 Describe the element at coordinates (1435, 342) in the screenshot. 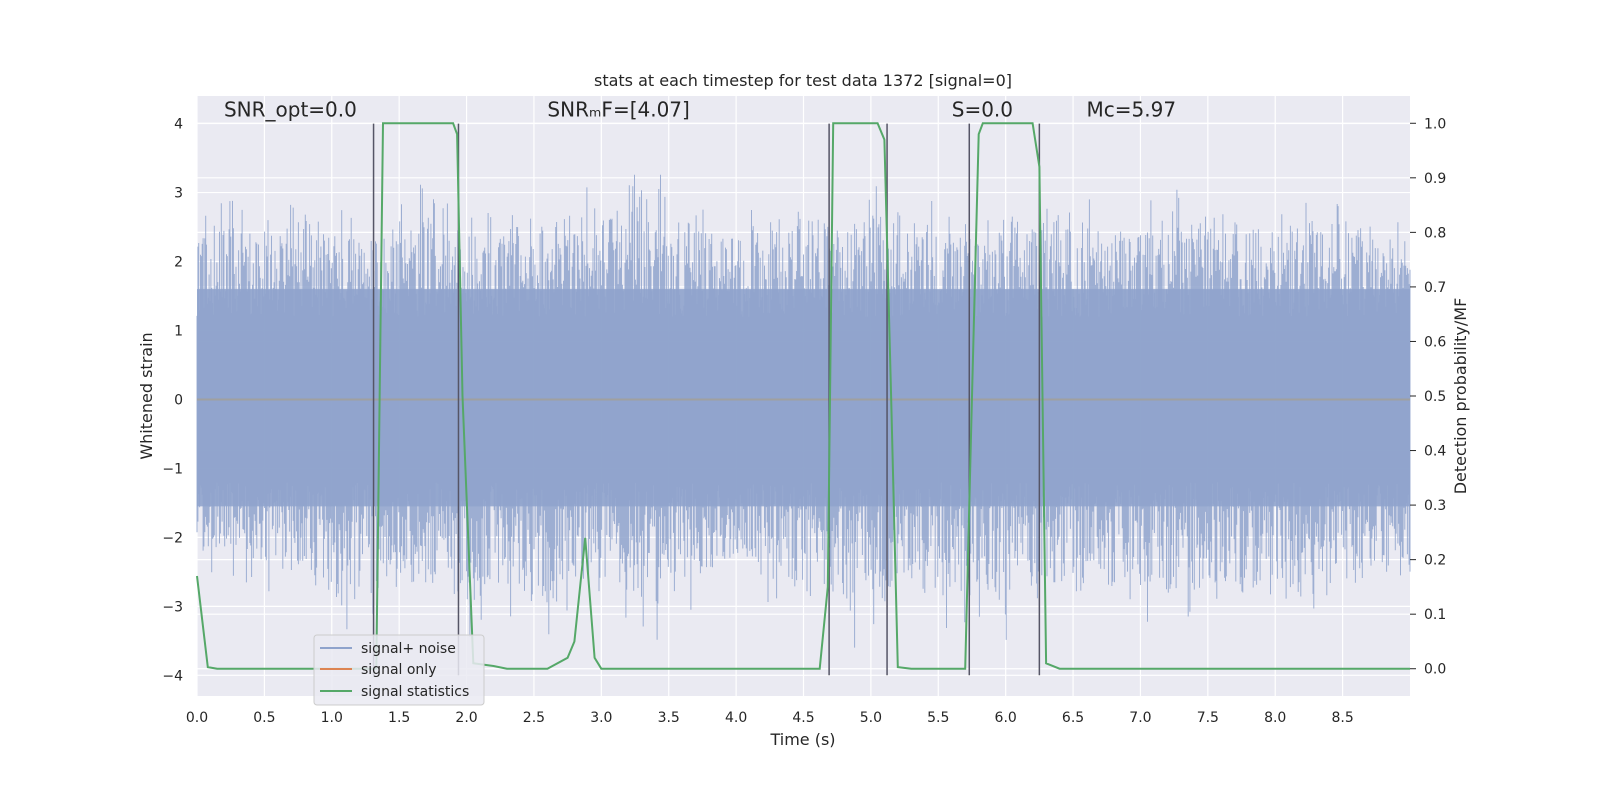

I see `y2-tick-label-4: 0.6` at that location.